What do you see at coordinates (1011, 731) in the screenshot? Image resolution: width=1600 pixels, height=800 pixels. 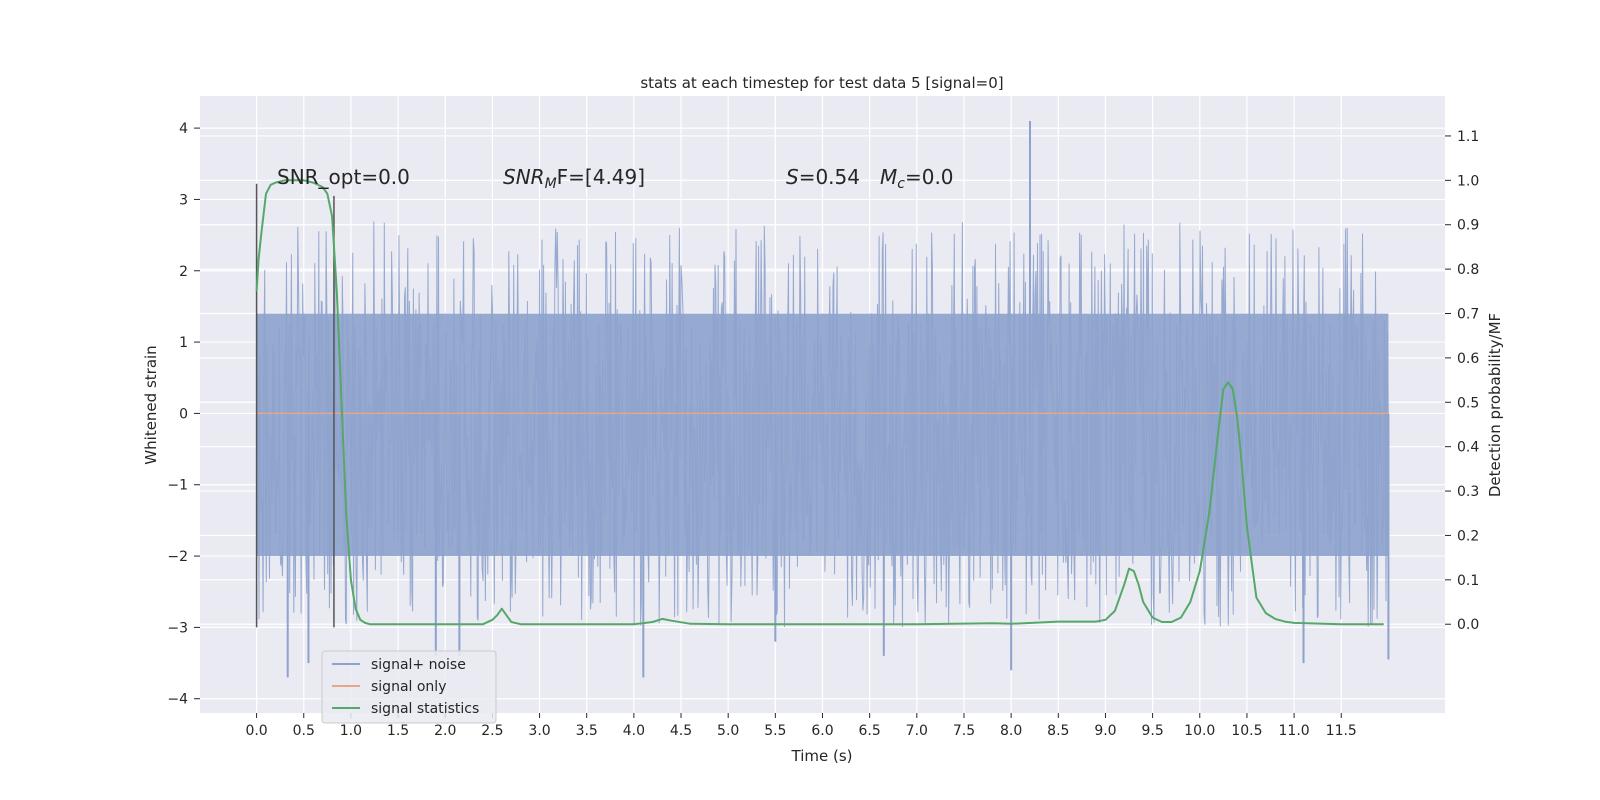 I see `x-tick-label: 8.0` at bounding box center [1011, 731].